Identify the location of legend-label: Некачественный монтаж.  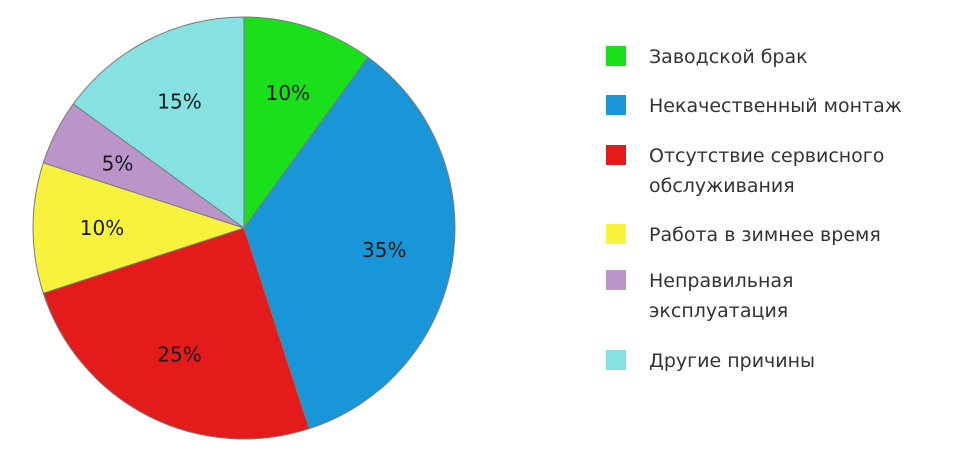
(775, 106).